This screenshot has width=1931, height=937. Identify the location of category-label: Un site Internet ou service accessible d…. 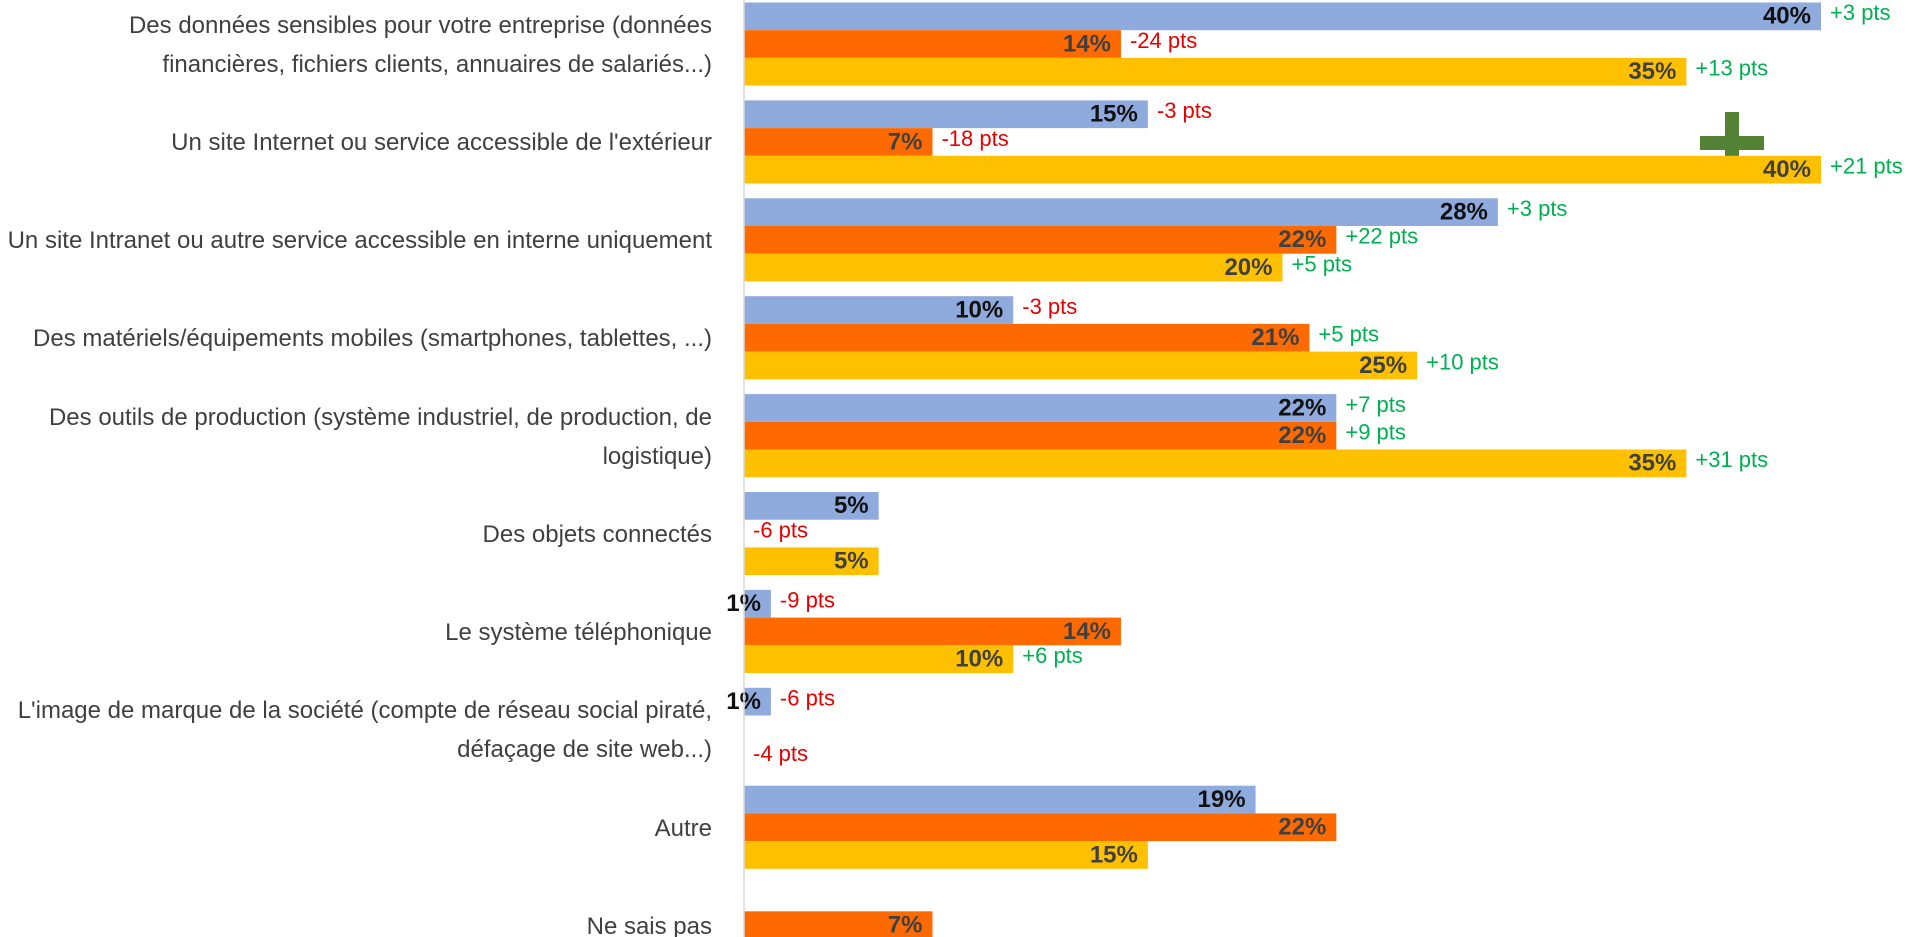
(441, 143).